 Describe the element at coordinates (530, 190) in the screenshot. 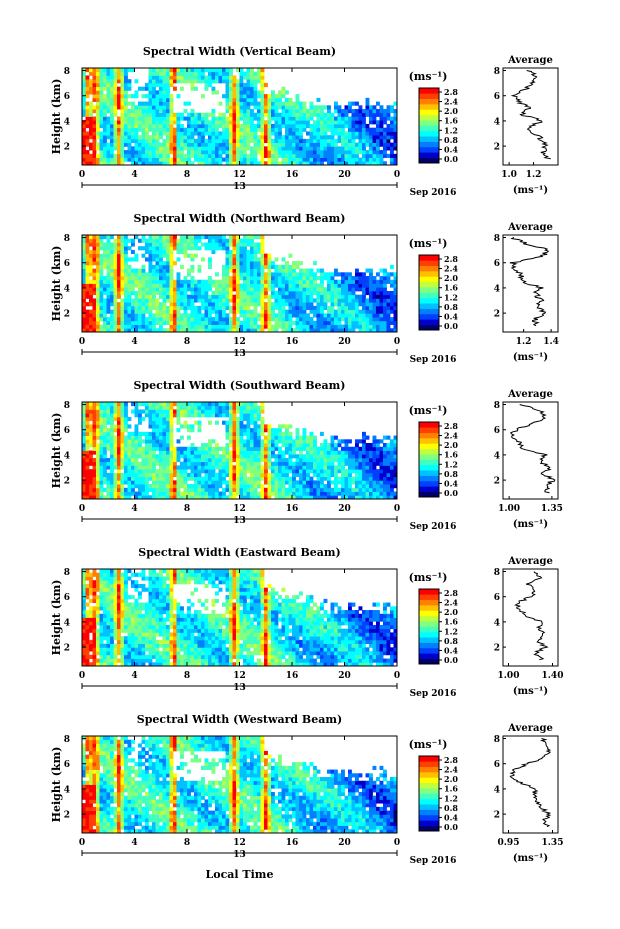

I see `average-x-label: (ms⁻¹)` at that location.